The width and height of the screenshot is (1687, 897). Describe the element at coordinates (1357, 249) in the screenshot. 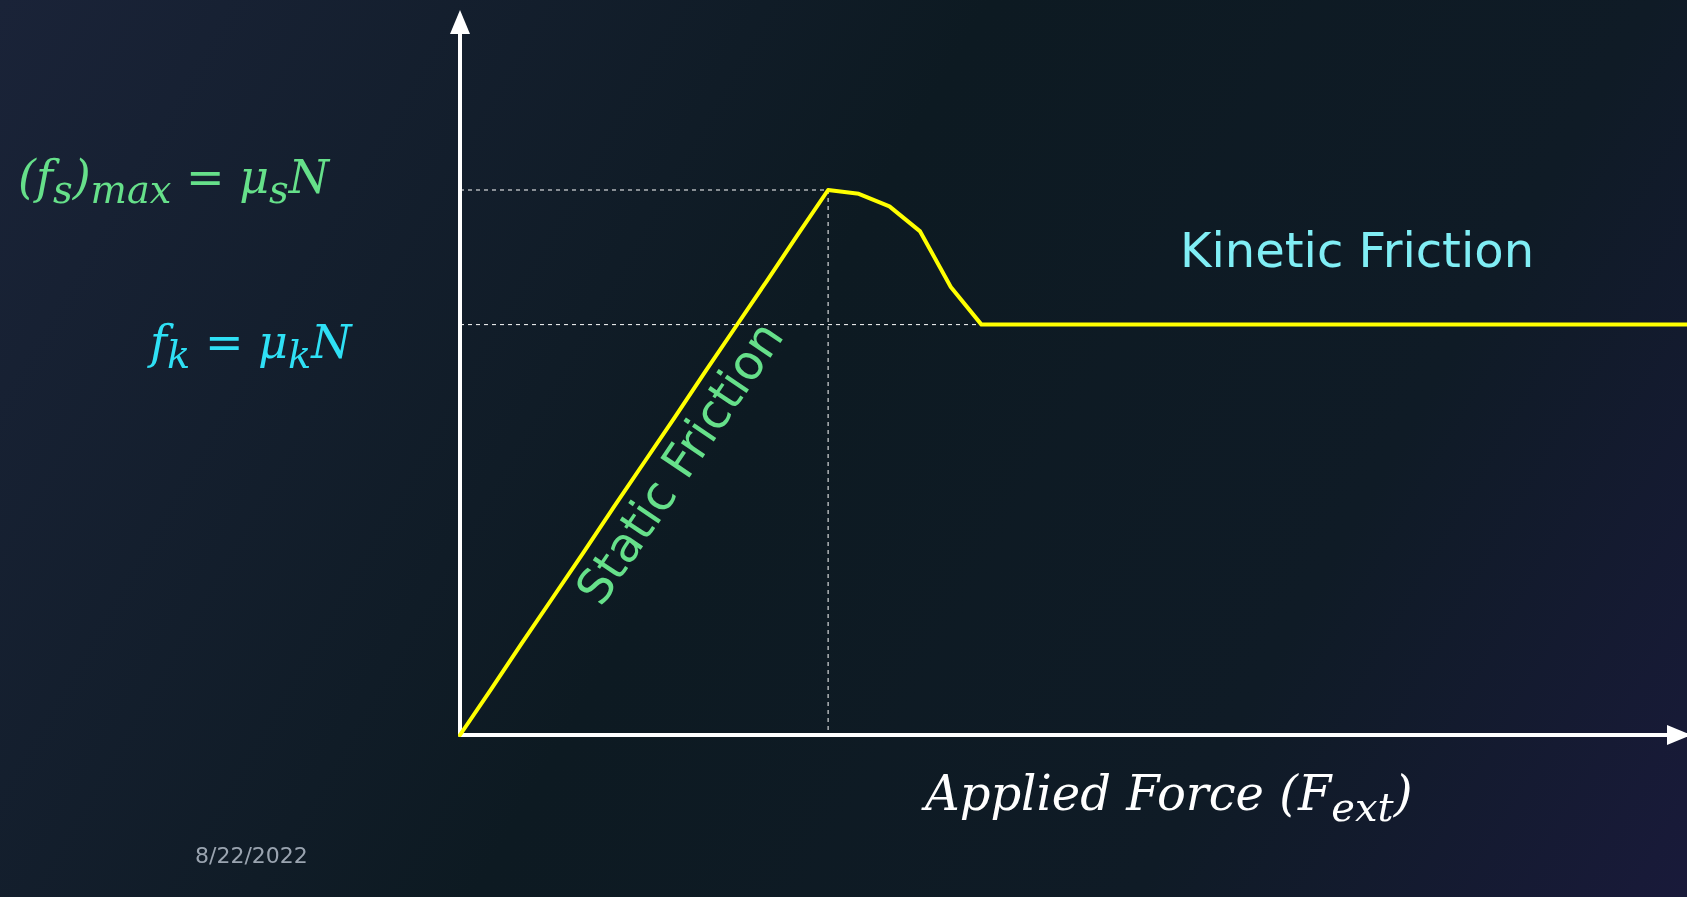

I see `annotation: Kinetic Friction` at that location.